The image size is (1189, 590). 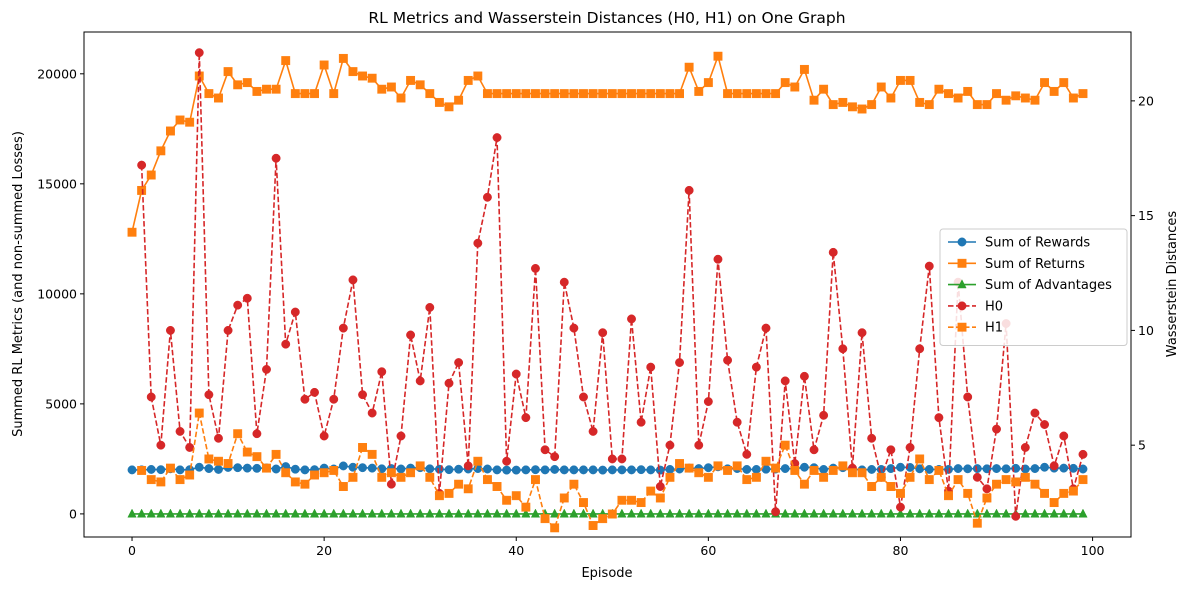 What do you see at coordinates (57, 293) in the screenshot?
I see `y-left-tick-label: 10000` at bounding box center [57, 293].